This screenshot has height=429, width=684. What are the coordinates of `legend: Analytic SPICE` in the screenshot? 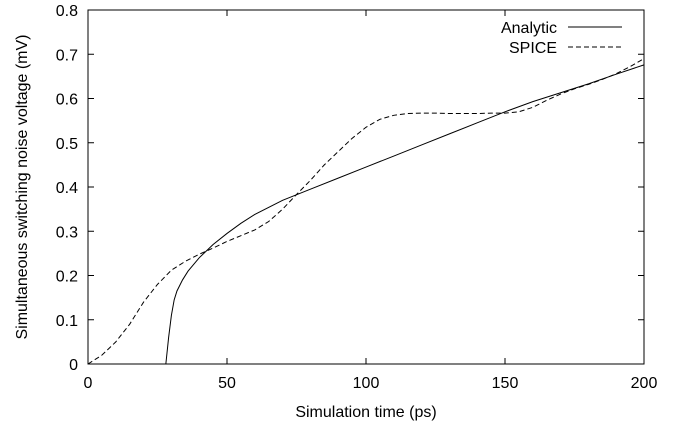 It's located at (561, 38).